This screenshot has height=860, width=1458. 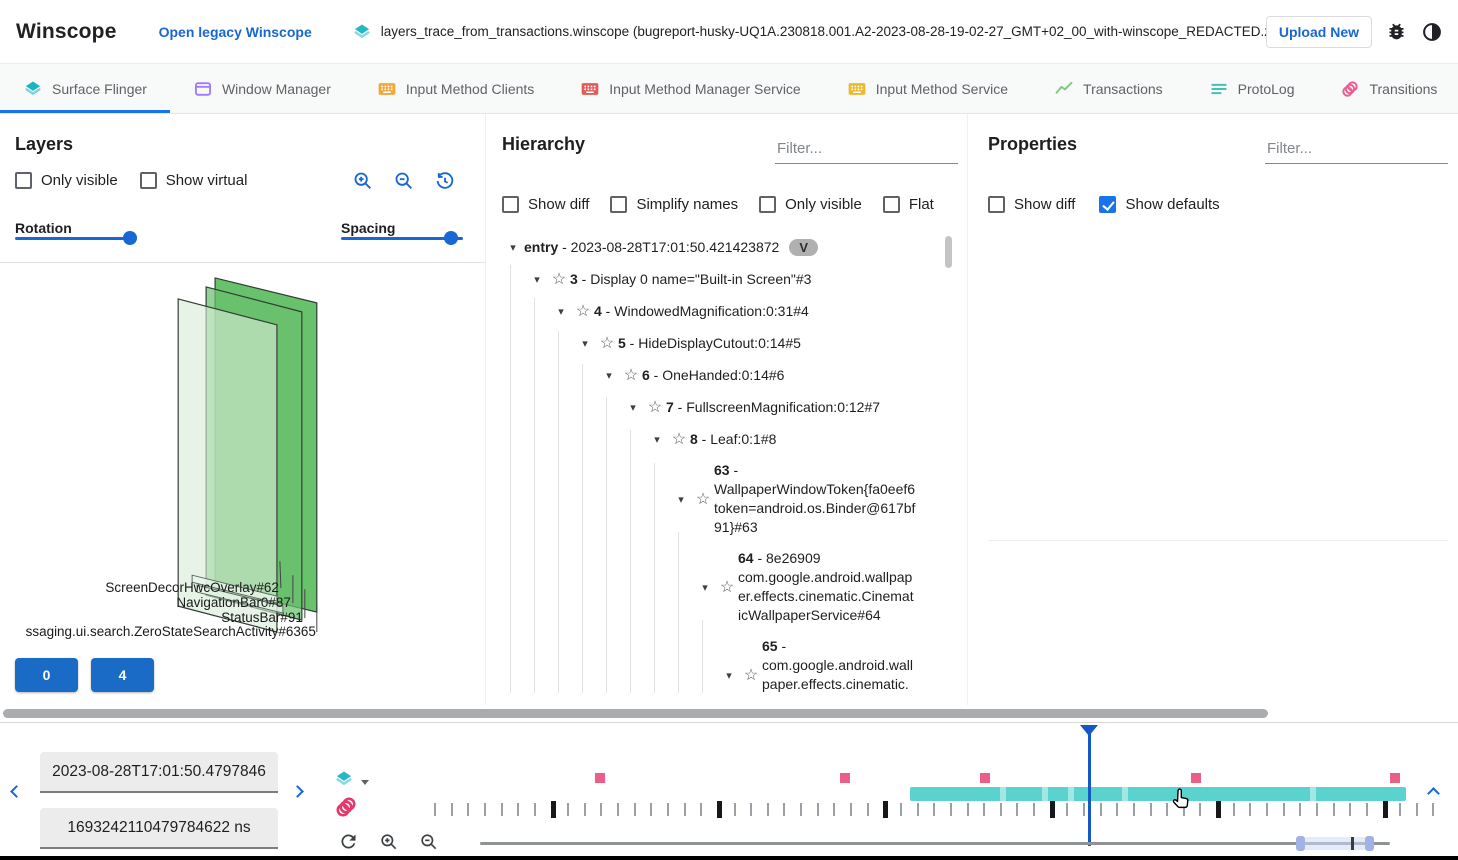 What do you see at coordinates (730, 247) in the screenshot?
I see `tree-node-entry: ▾ entry - 2023-08-28T17:01:50.421423872 V` at bounding box center [730, 247].